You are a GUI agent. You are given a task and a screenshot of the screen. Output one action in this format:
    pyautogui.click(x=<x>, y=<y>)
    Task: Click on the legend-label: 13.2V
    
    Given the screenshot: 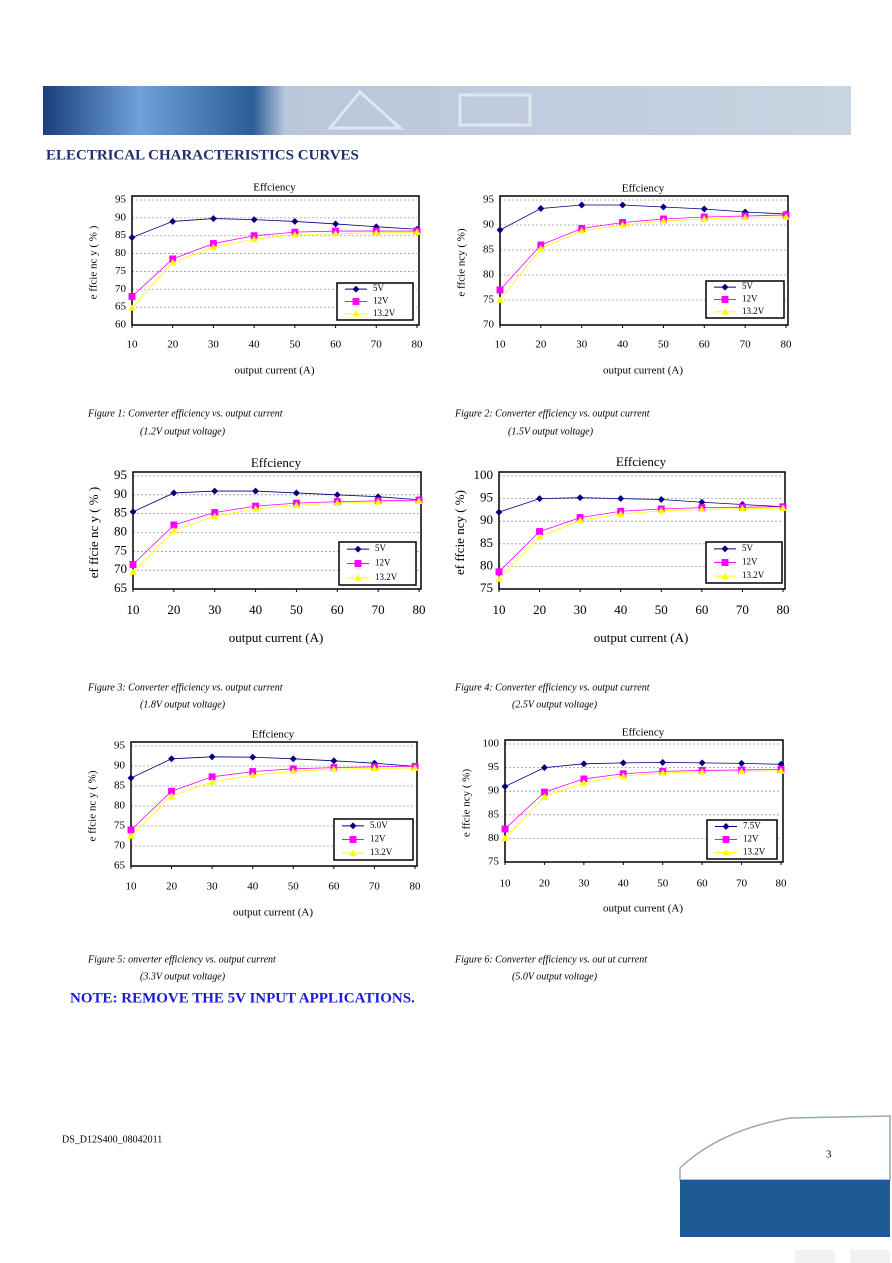 What is the action you would take?
    pyautogui.click(x=754, y=852)
    